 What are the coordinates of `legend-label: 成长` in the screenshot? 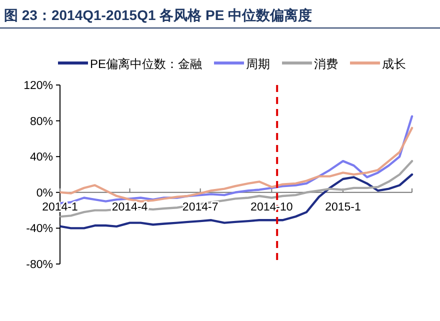 It's located at (394, 64).